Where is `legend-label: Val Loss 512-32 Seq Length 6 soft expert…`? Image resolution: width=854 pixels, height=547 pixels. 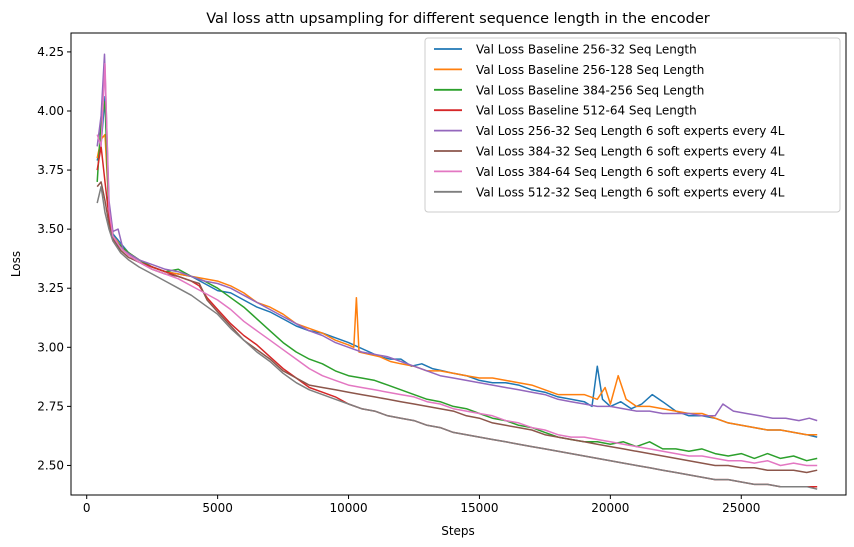
legend-label: Val Loss 512-32 Seq Length 6 soft expert… is located at coordinates (630, 192).